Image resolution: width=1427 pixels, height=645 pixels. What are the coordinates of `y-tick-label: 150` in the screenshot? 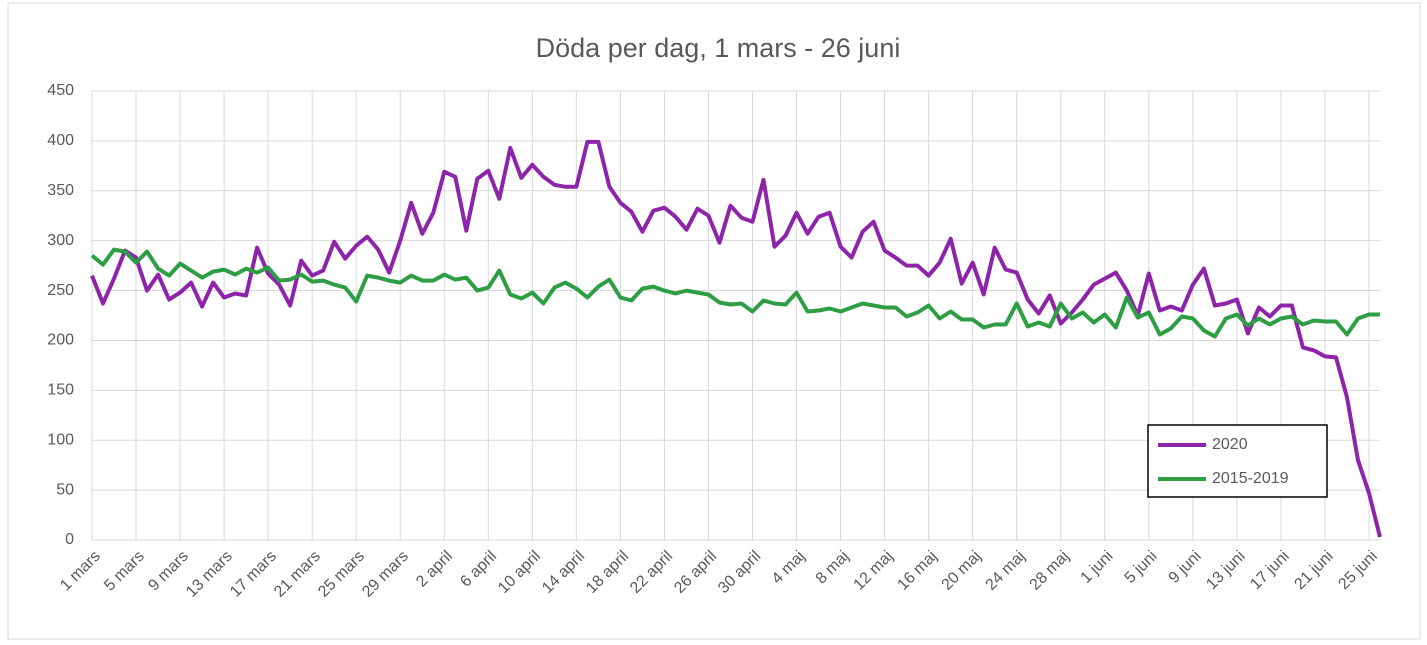 It's located at (60, 390).